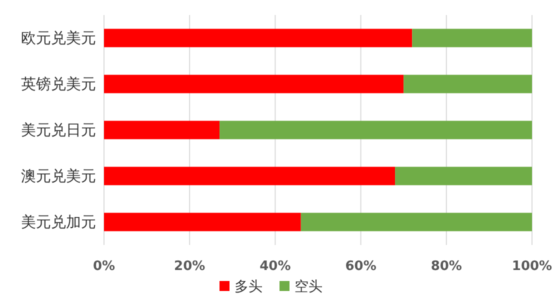  What do you see at coordinates (58, 176) in the screenshot?
I see `y-tick-label: 澳元兑美元` at bounding box center [58, 176].